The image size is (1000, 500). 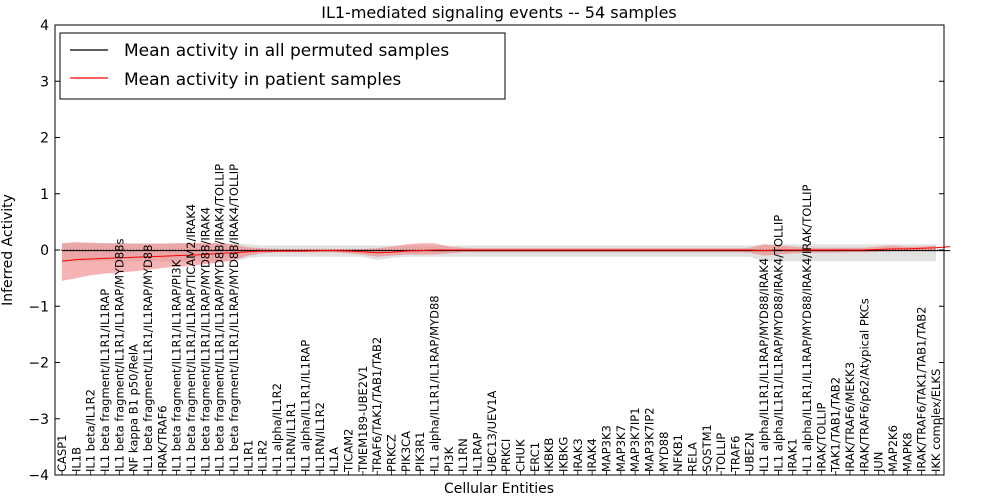 I want to click on category-label: IRAK1, so click(x=793, y=455).